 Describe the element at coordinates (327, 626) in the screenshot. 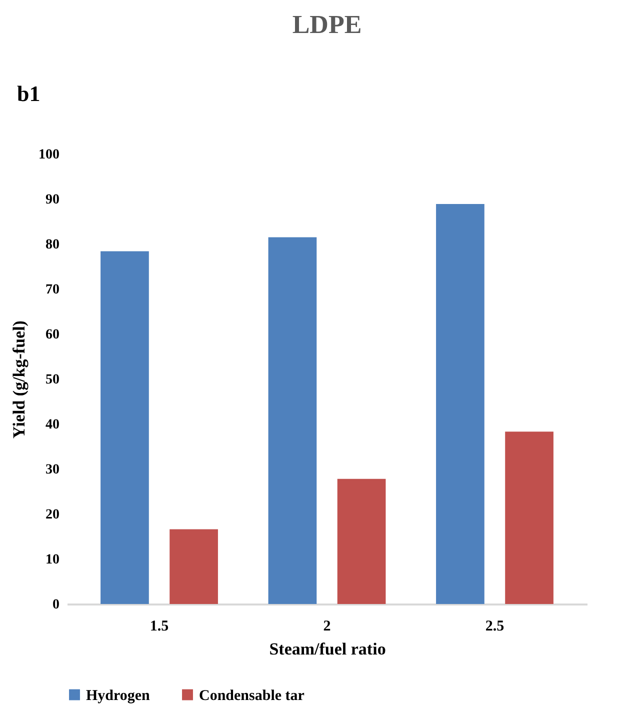

I see `x-tick-label: 2` at that location.